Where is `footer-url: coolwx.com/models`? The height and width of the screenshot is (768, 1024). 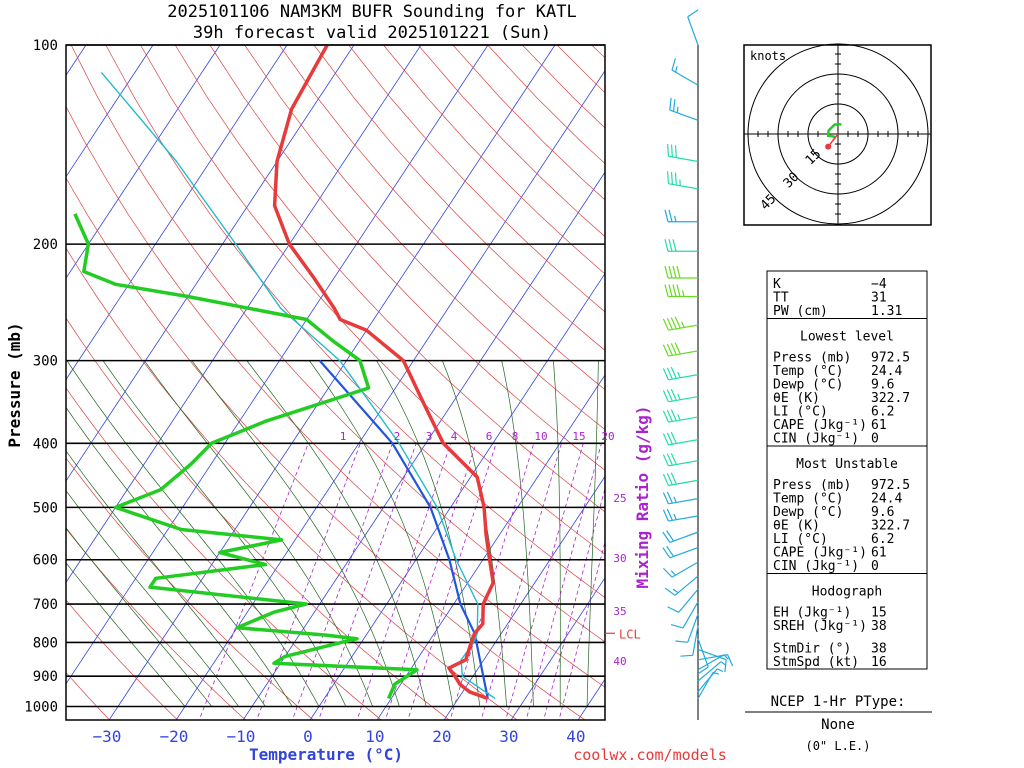 footer-url: coolwx.com/models is located at coordinates (650, 755).